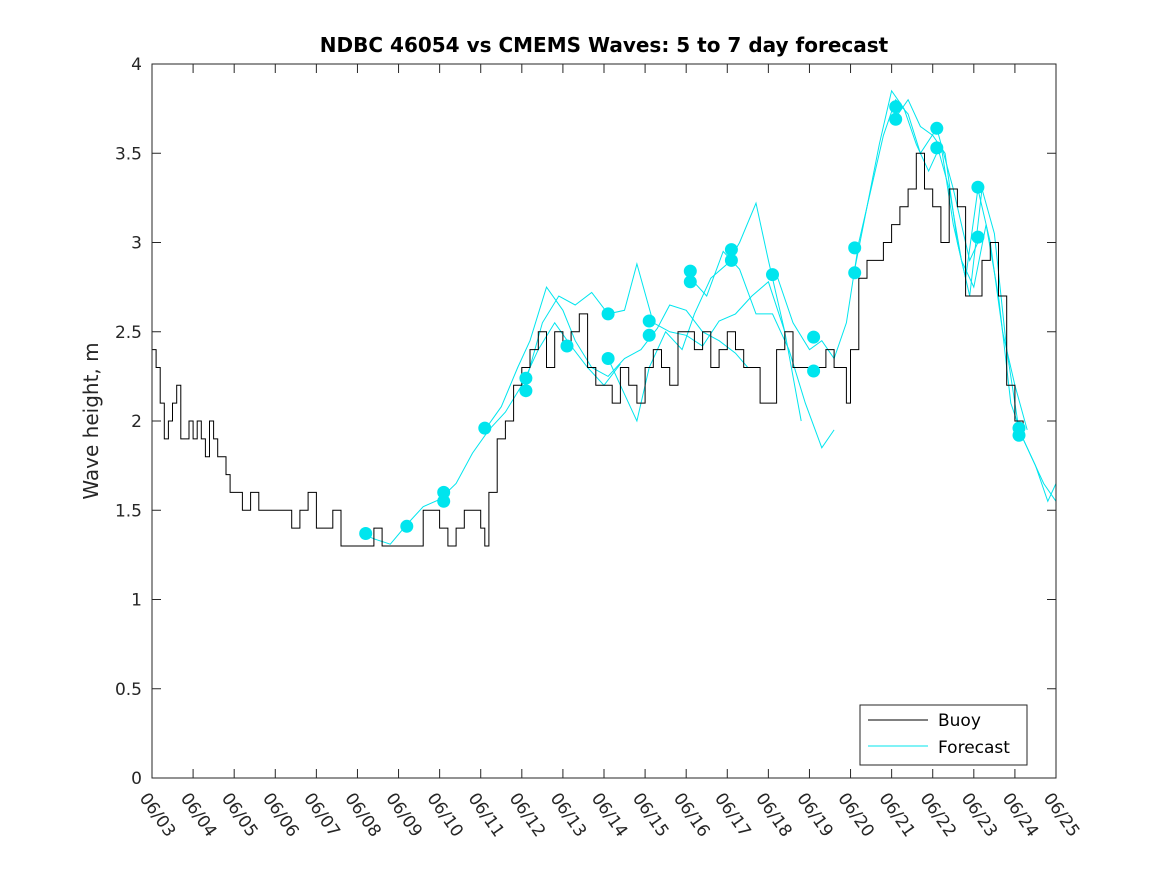 Image resolution: width=1167 pixels, height=879 pixels. I want to click on legend-label-forecast: Forecast, so click(974, 748).